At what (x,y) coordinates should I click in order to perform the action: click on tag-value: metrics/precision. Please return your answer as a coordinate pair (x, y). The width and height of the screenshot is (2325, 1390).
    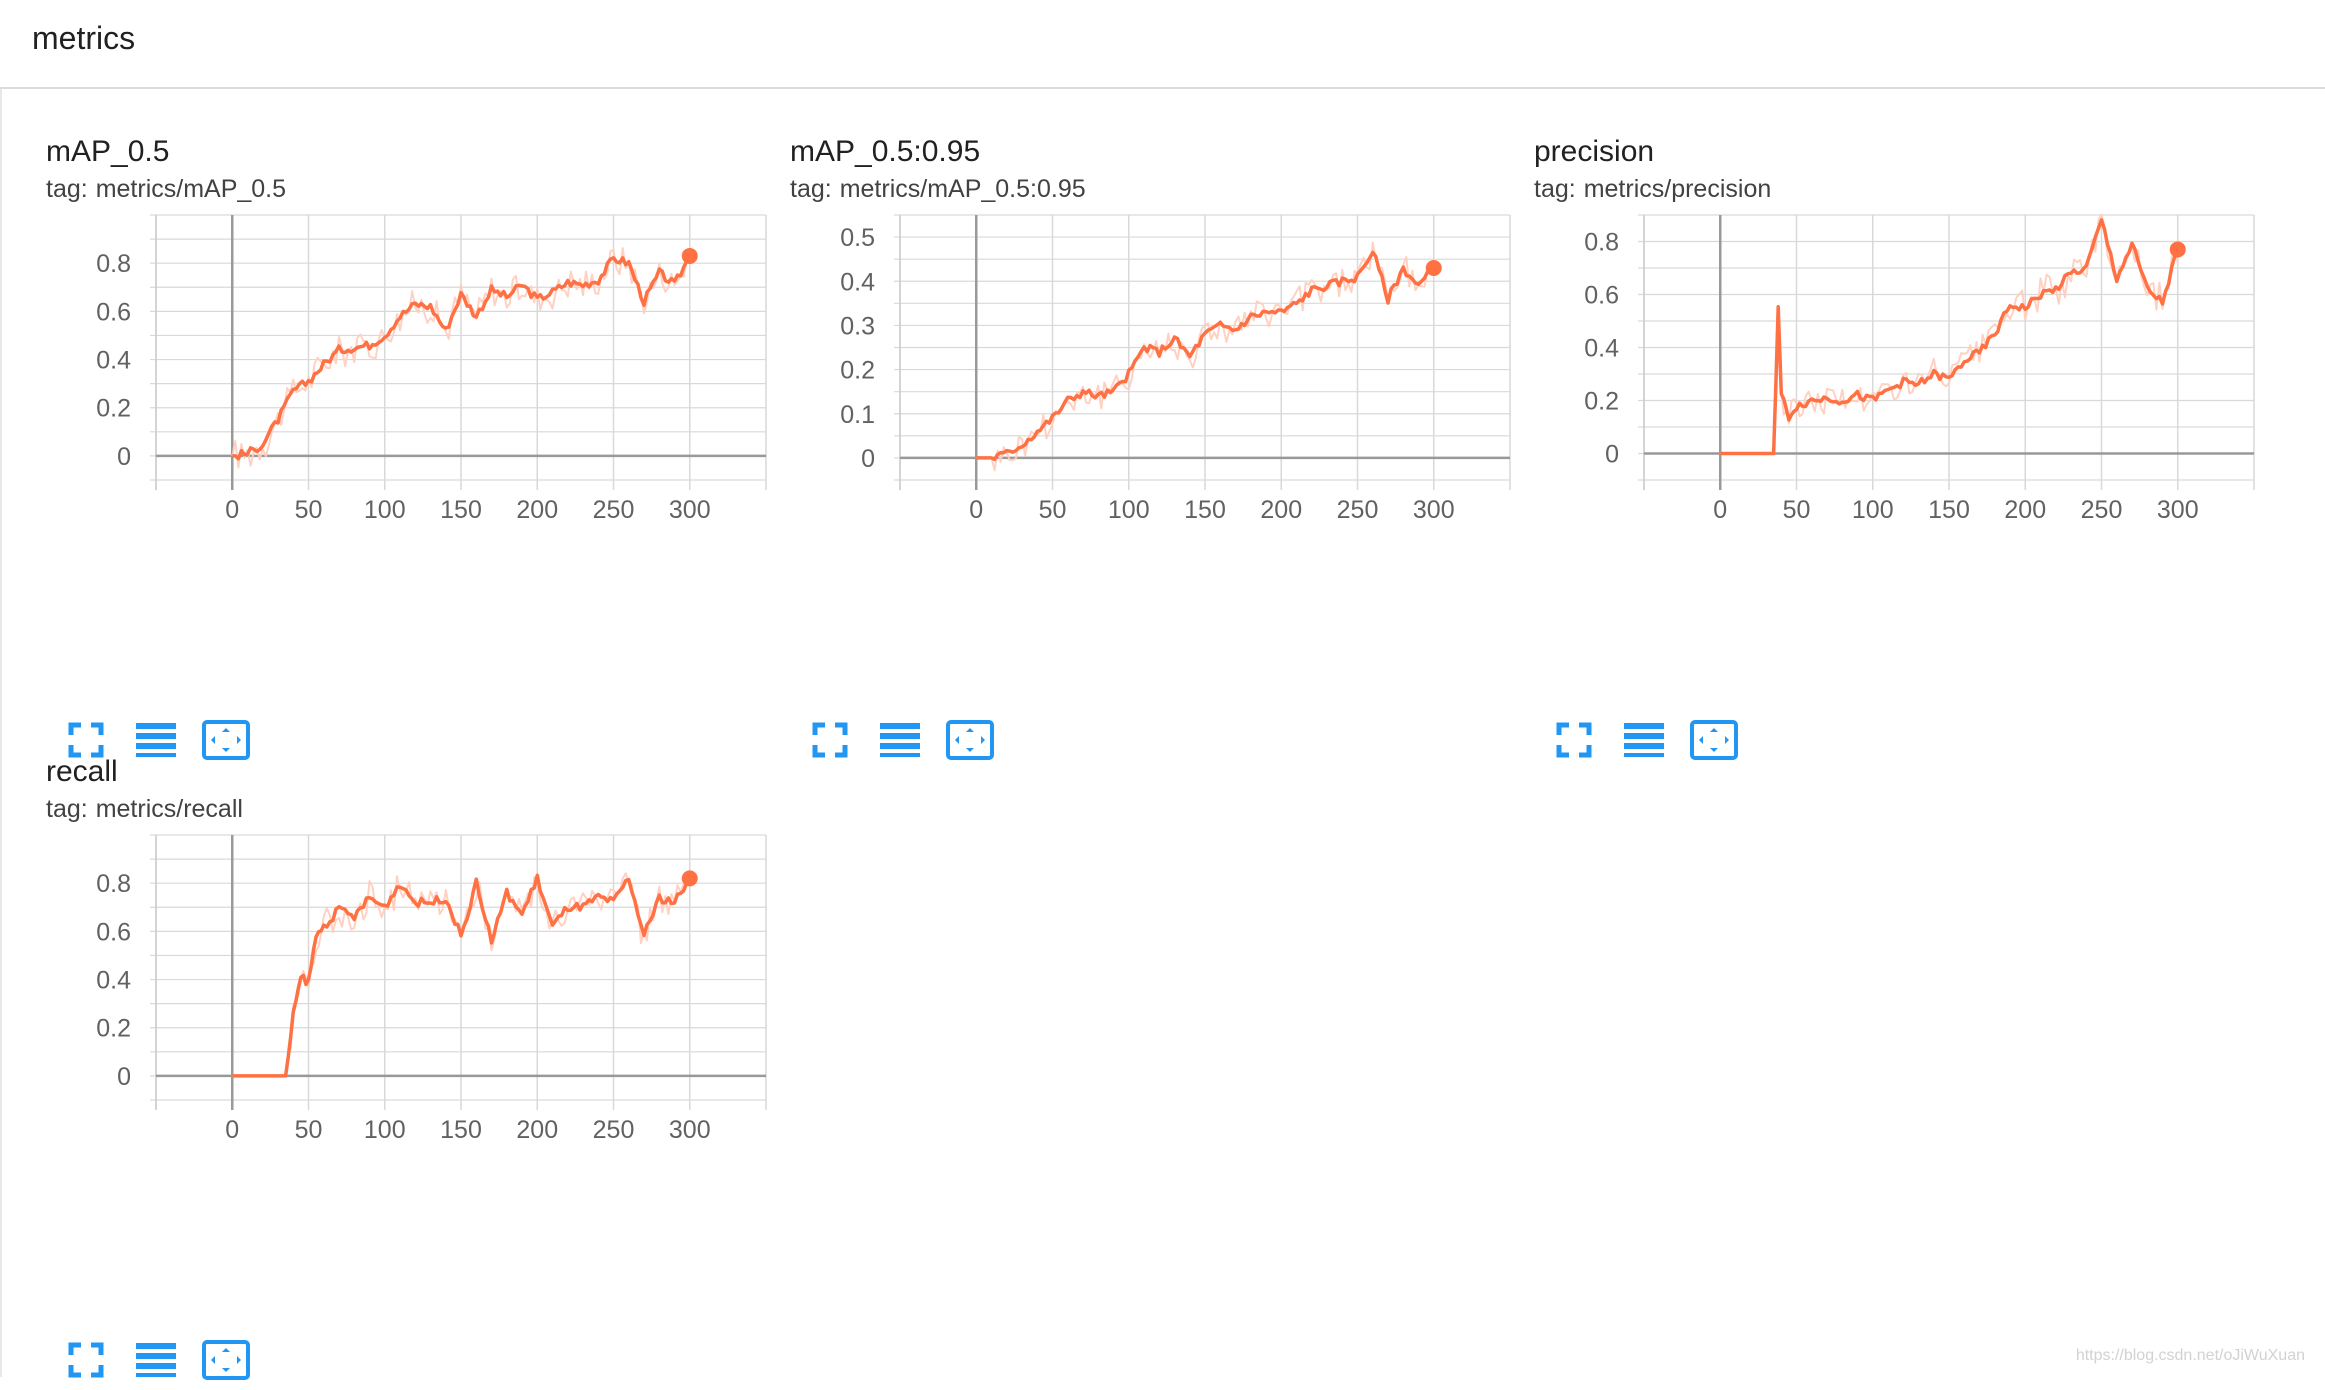
    Looking at the image, I should click on (1677, 189).